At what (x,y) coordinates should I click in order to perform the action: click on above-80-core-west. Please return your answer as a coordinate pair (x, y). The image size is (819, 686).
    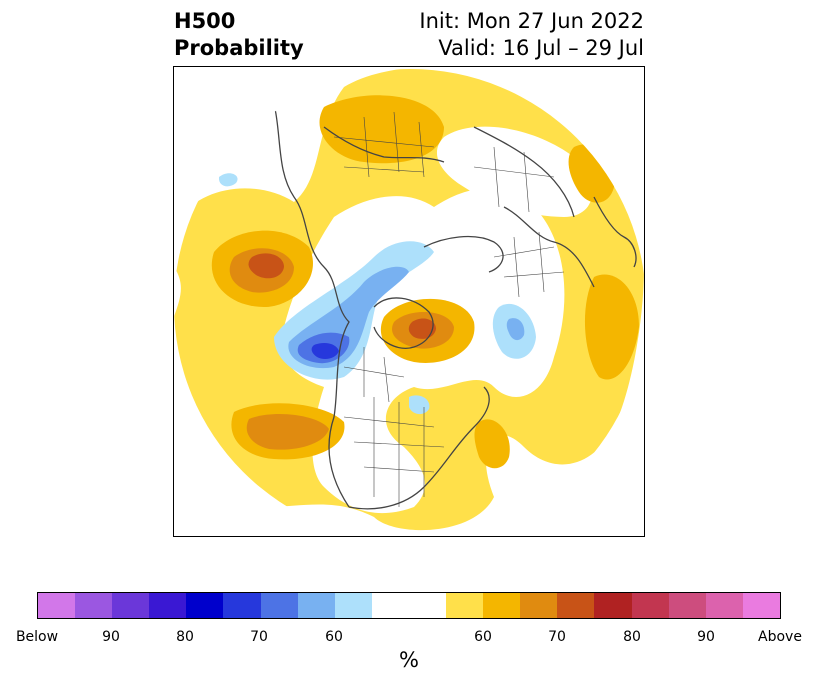
    Looking at the image, I should click on (266, 266).